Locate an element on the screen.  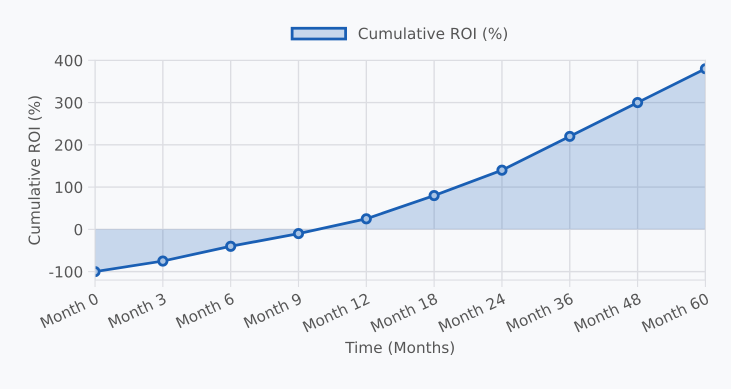
y-tick-label: 400 is located at coordinates (68, 60).